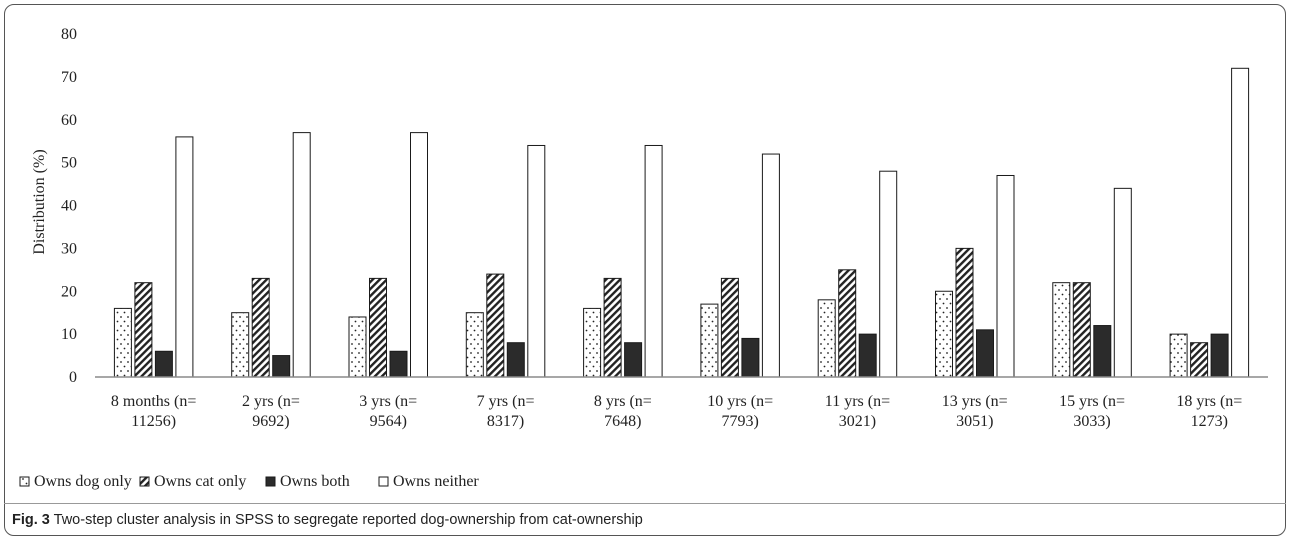 This screenshot has width=1292, height=542. What do you see at coordinates (506, 401) in the screenshot?
I see `x-tick-label: 7 yrs (n=` at bounding box center [506, 401].